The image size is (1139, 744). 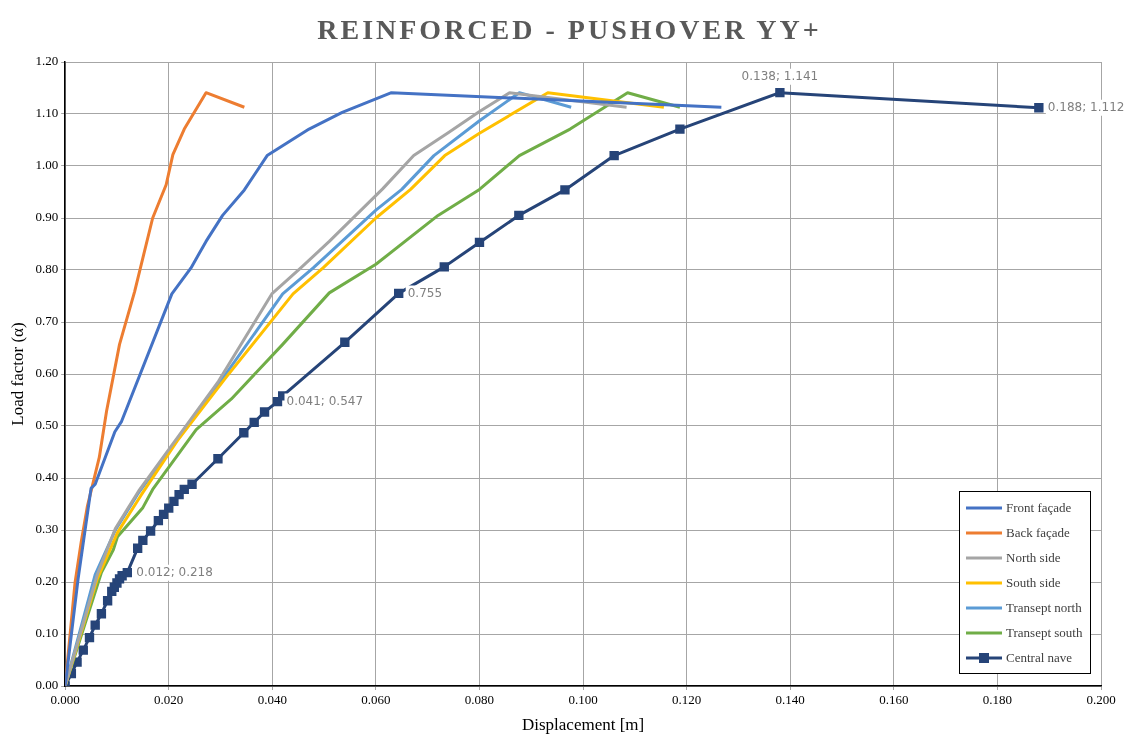 What do you see at coordinates (325, 400) in the screenshot?
I see `annotation: 0.041; 0.547` at bounding box center [325, 400].